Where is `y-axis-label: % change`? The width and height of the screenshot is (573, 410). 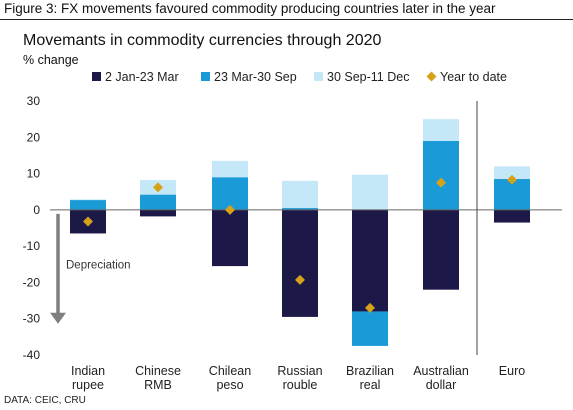
y-axis-label: % change is located at coordinates (51, 60).